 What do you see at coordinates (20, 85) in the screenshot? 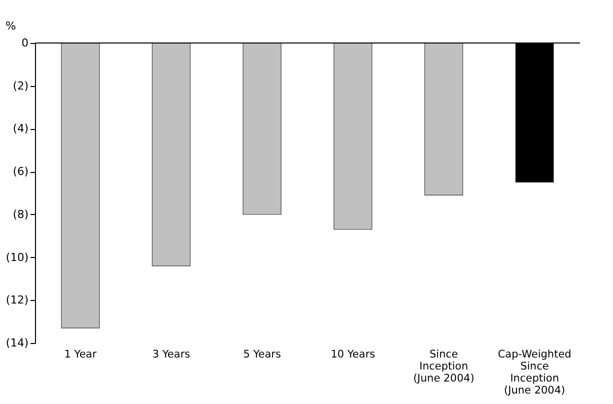
I see `y-tick-label: (2)` at bounding box center [20, 85].